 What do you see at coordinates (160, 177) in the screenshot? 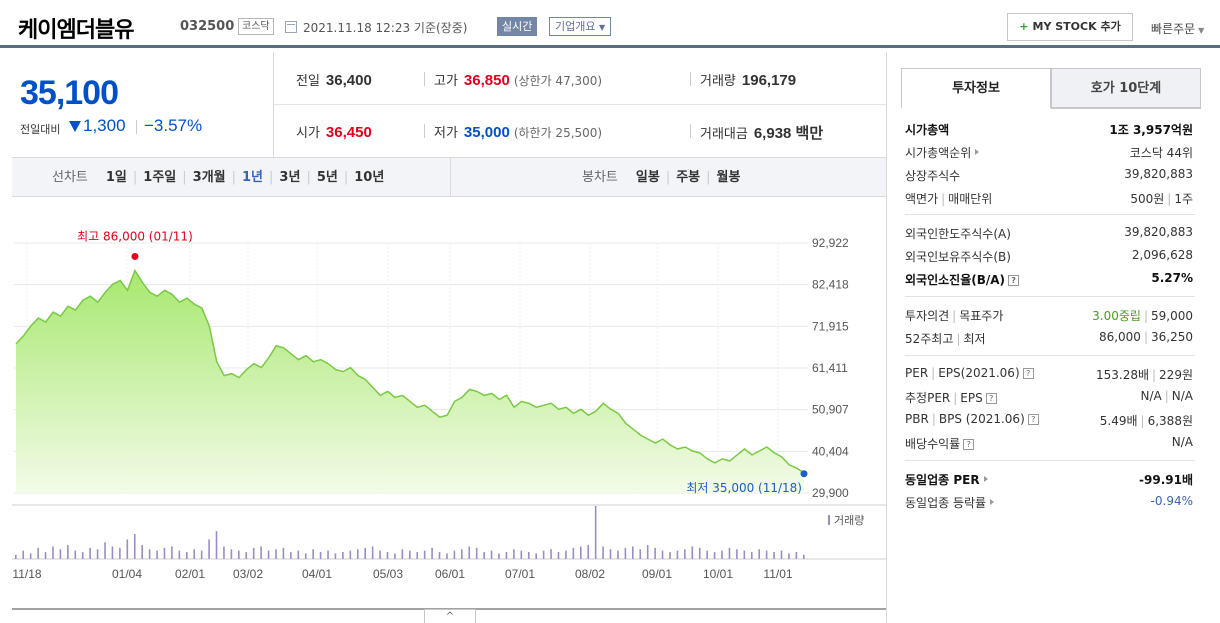
I see `period-option: 1주일` at bounding box center [160, 177].